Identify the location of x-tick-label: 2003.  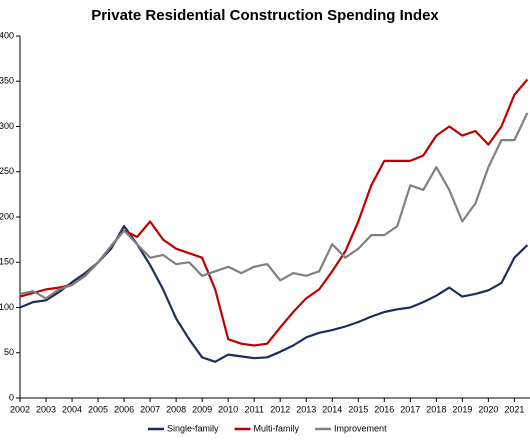
(46, 409).